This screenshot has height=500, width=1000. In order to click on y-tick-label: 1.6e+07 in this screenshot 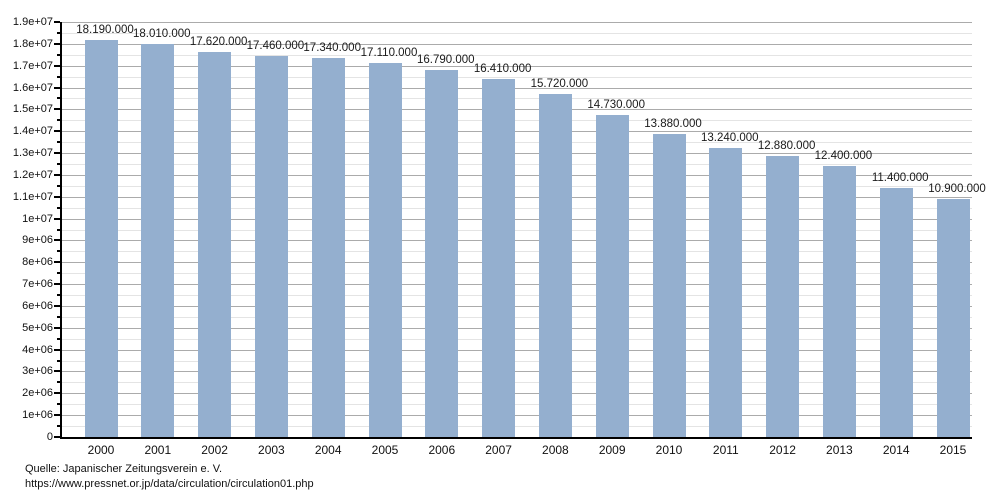, I will do `click(32, 87)`.